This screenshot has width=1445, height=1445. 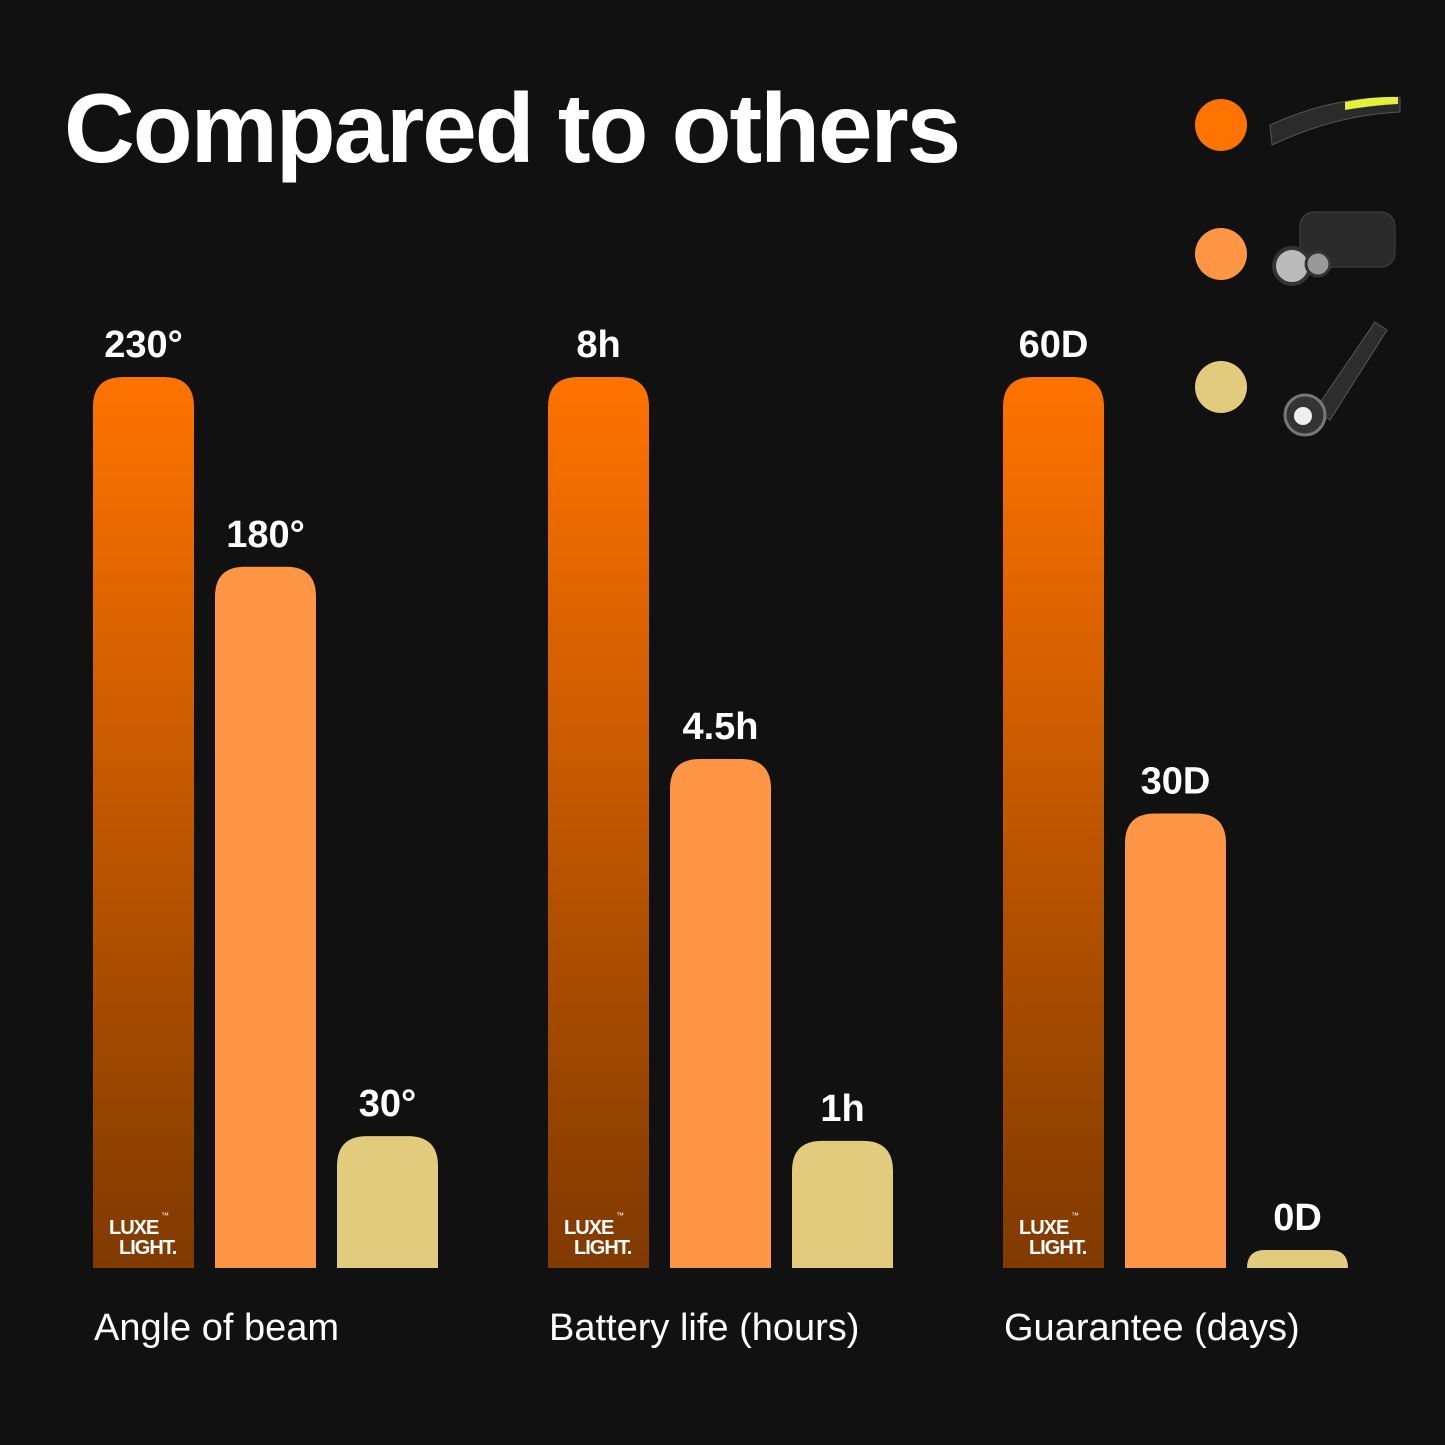 What do you see at coordinates (720, 727) in the screenshot?
I see `value-label: 4.5h` at bounding box center [720, 727].